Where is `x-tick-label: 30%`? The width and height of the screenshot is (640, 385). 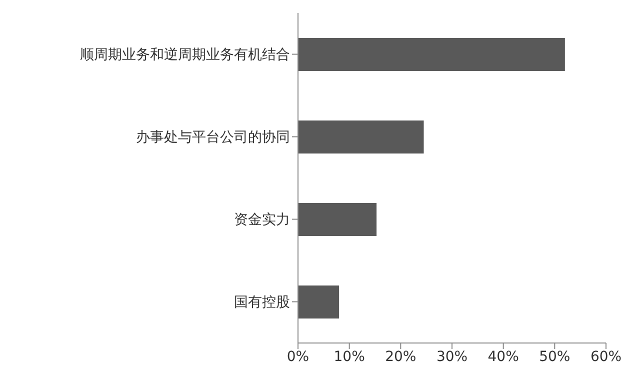 x-tick-label: 30% is located at coordinates (452, 356).